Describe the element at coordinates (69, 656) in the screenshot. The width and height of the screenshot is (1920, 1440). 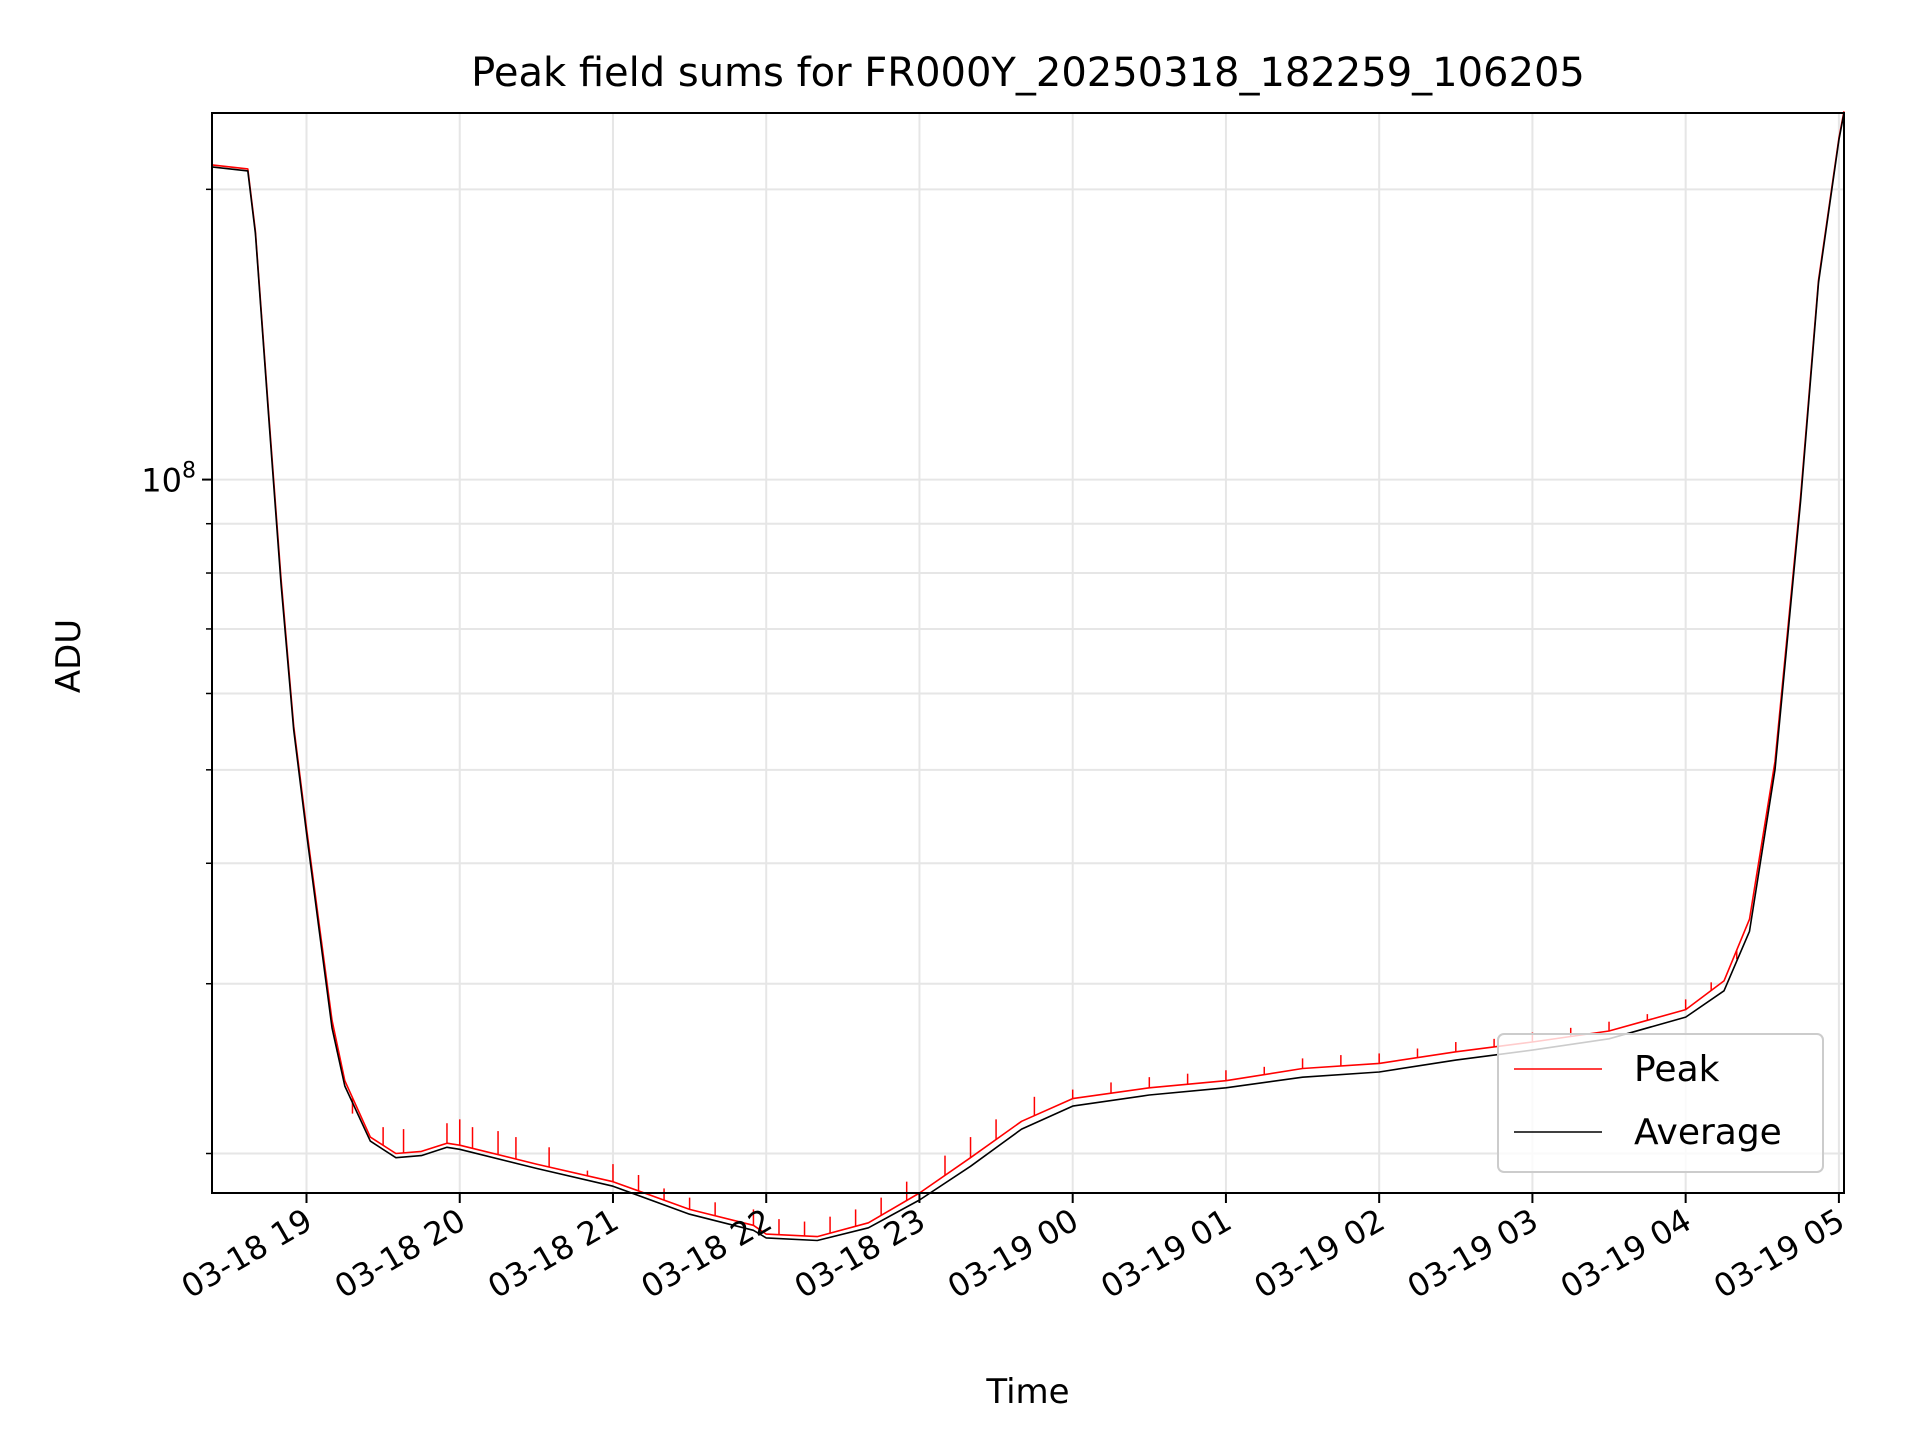
I see `y-axis-label: ADU` at that location.